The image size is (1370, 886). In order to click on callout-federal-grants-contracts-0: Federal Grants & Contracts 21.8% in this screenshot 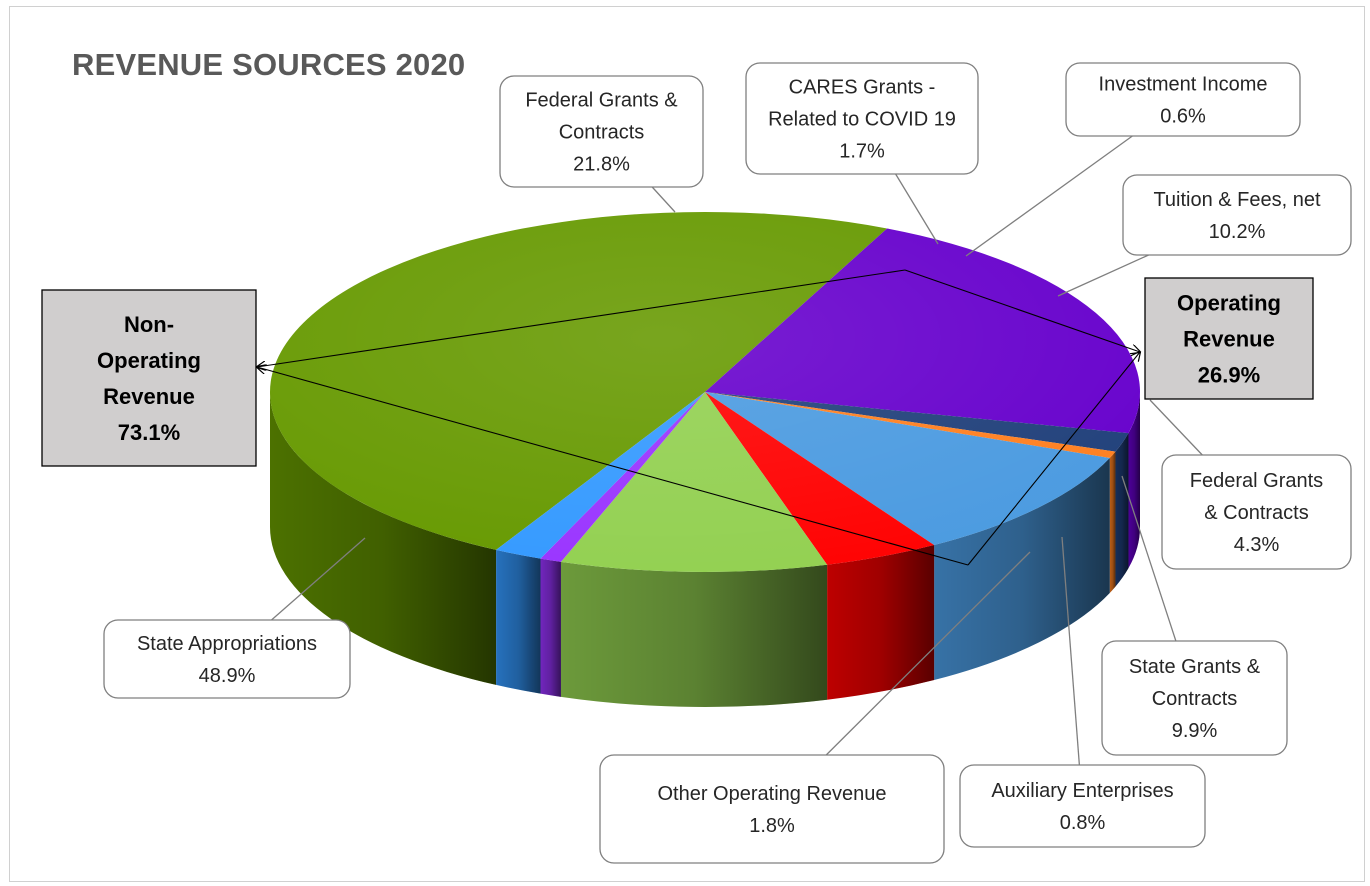, I will do `click(601, 131)`.